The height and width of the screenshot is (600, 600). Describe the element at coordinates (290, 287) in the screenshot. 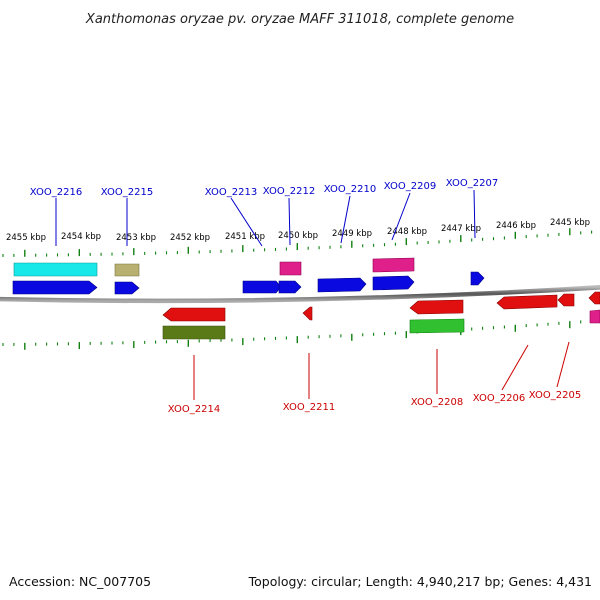

I see `gene-xoo-2212-arrow` at that location.